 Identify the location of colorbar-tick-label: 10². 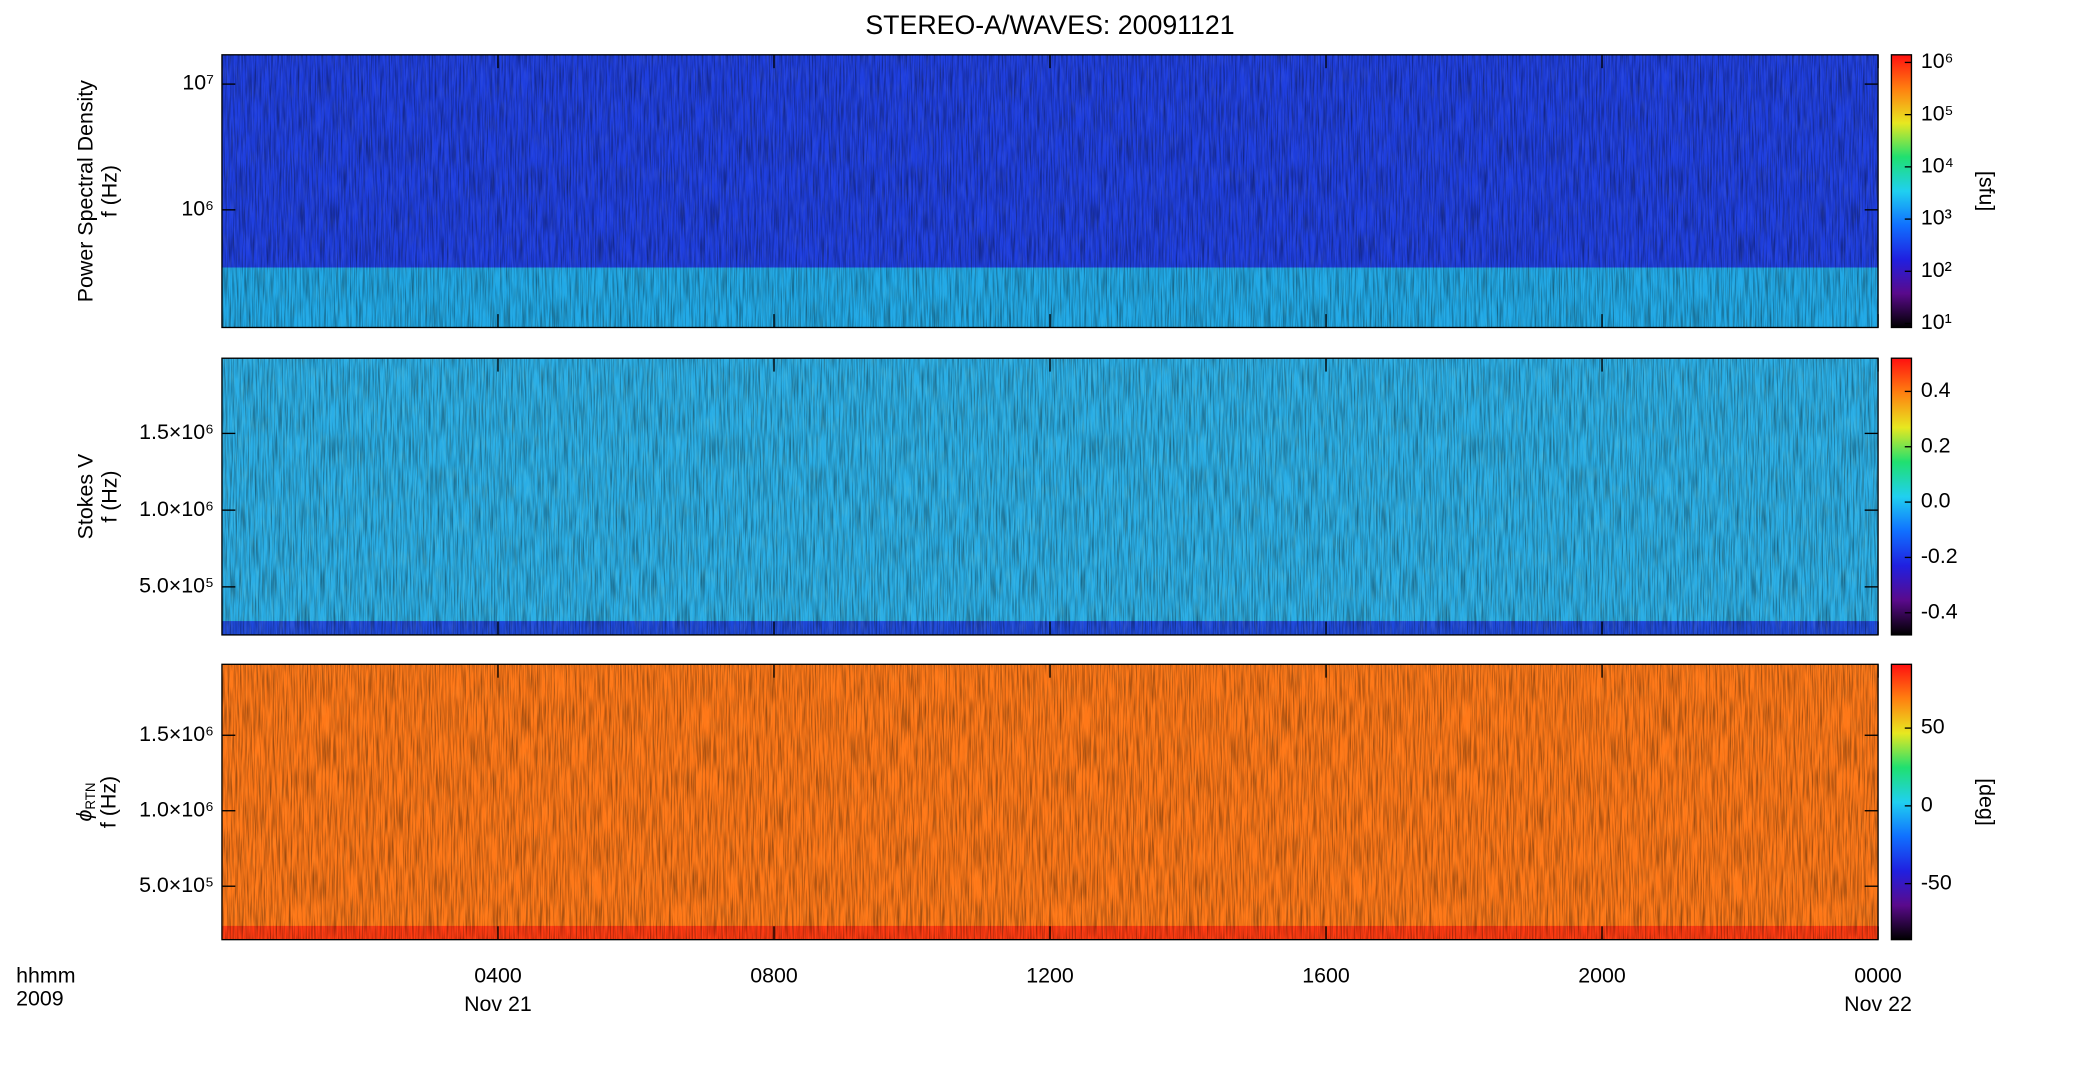
(1936, 270).